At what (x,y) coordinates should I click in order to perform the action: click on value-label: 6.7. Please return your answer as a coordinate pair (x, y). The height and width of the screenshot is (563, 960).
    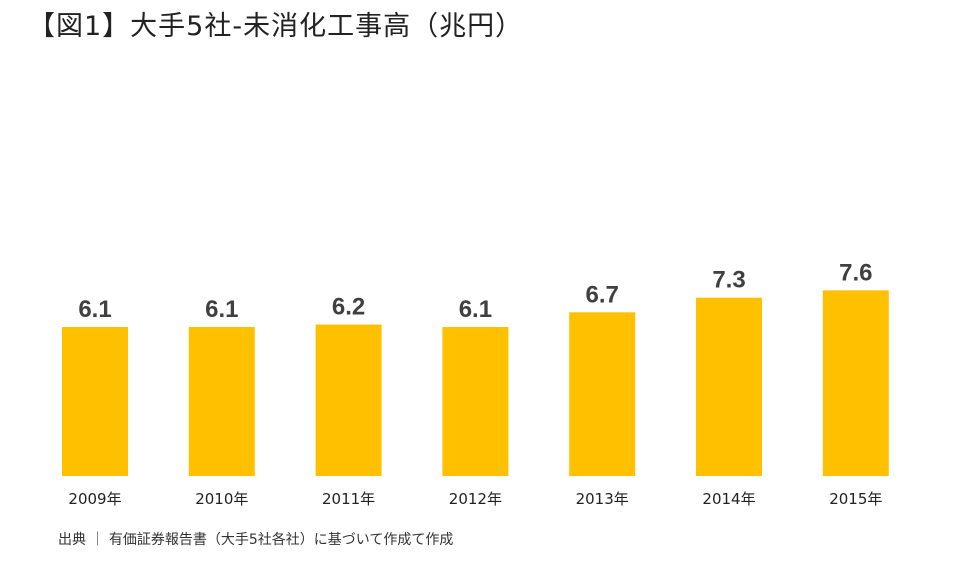
    Looking at the image, I should click on (602, 294).